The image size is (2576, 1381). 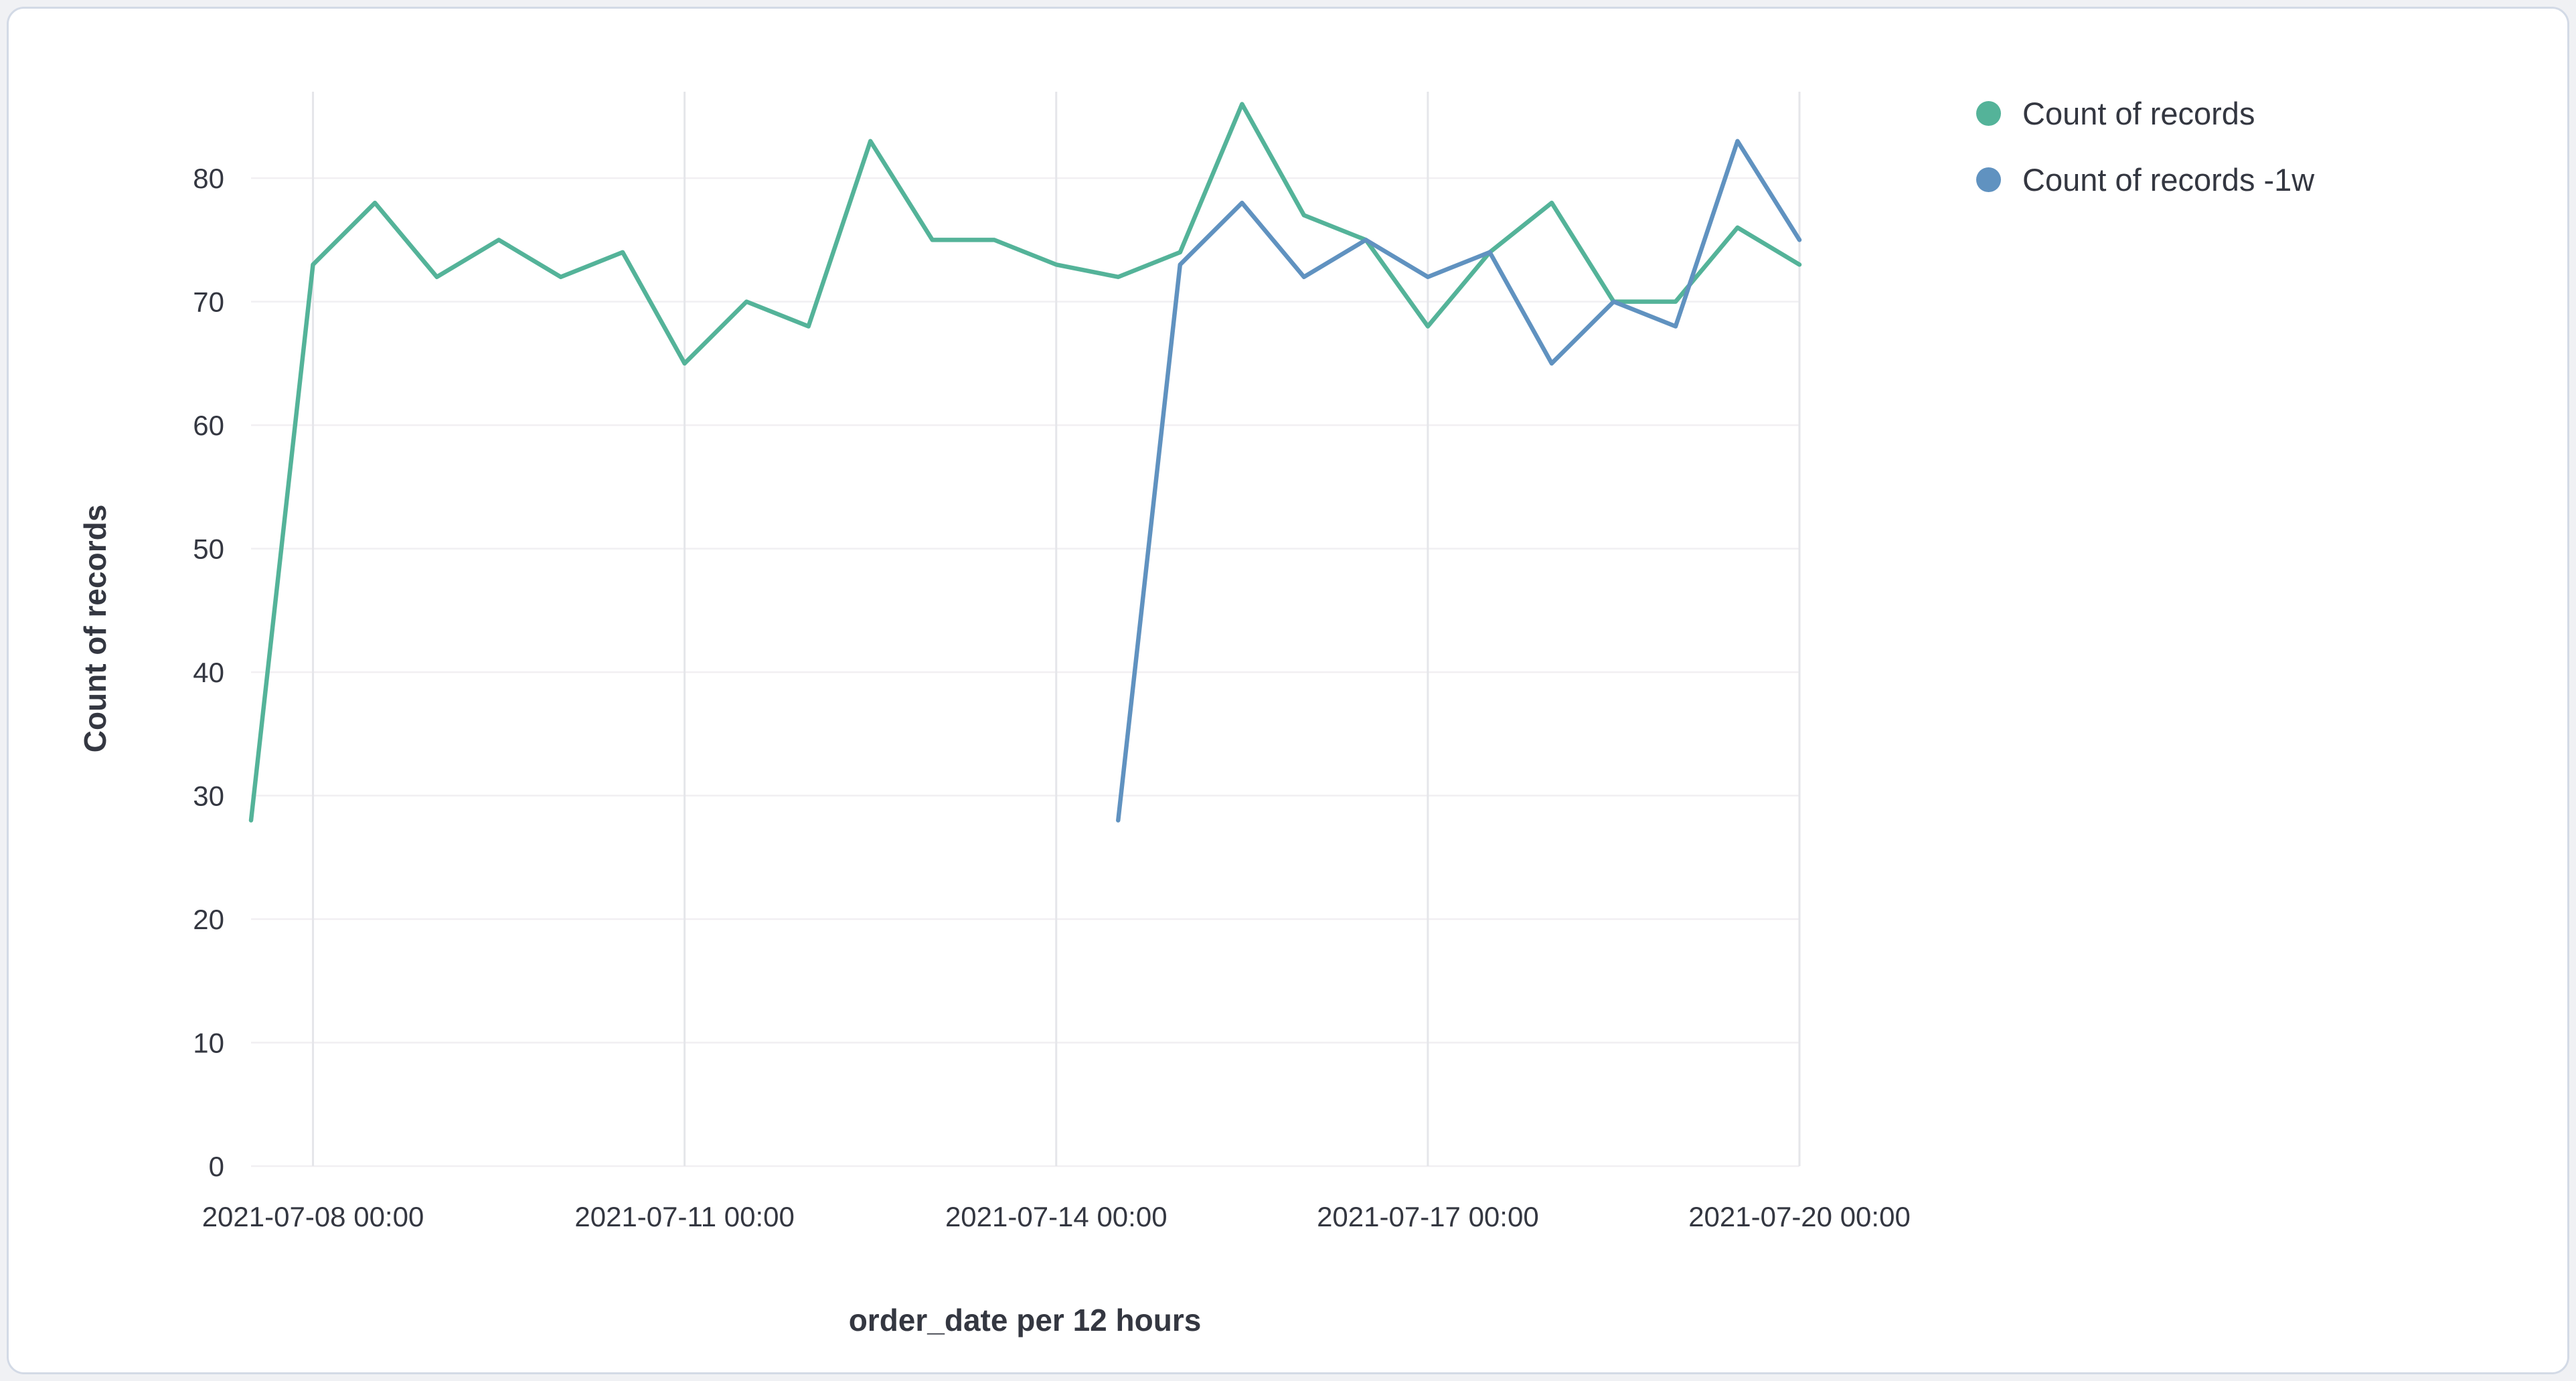 What do you see at coordinates (209, 549) in the screenshot?
I see `y-tick-label: 50` at bounding box center [209, 549].